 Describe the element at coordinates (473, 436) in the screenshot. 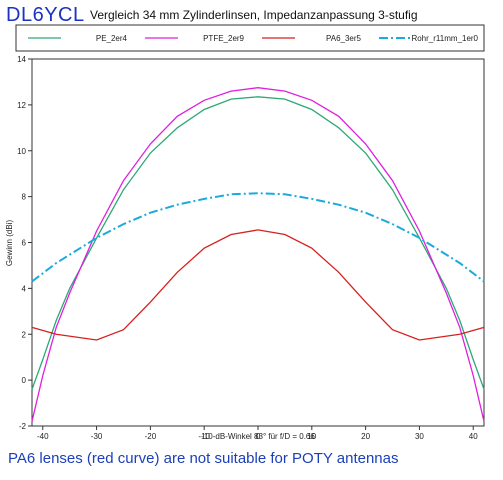

I see `x-tick-label: 40` at that location.